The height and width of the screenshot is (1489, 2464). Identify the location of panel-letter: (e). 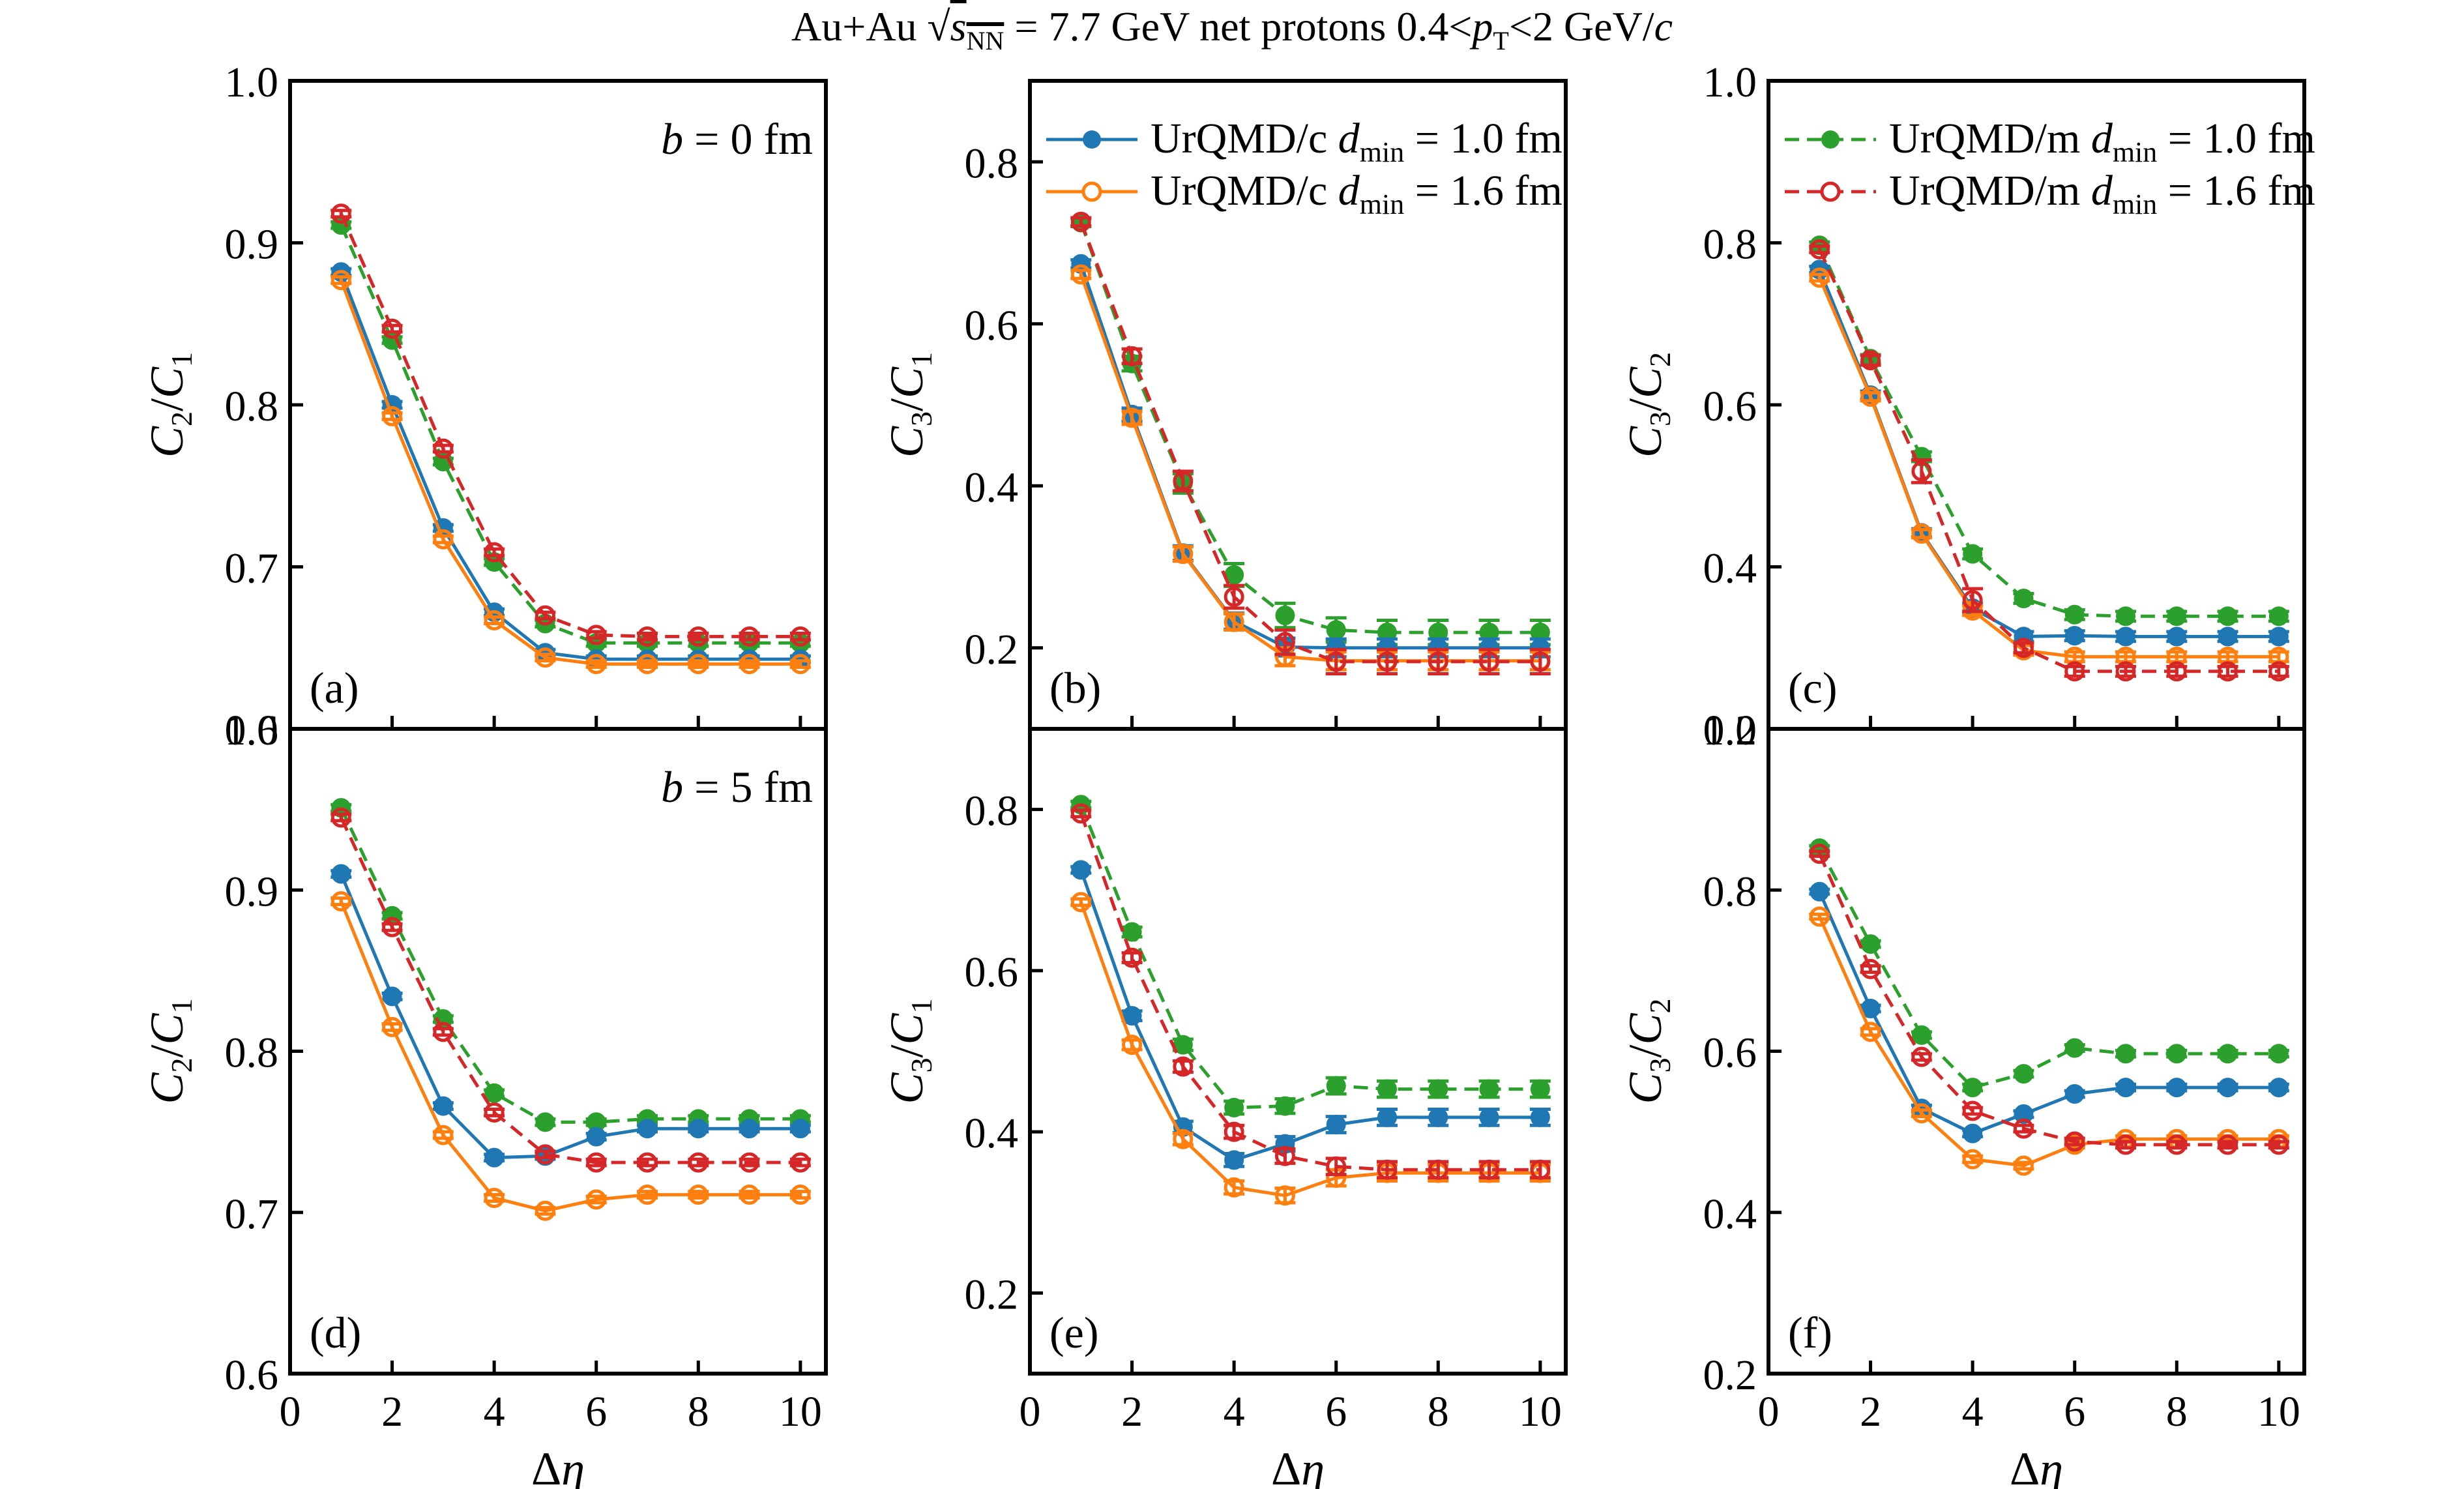
(1074, 1333).